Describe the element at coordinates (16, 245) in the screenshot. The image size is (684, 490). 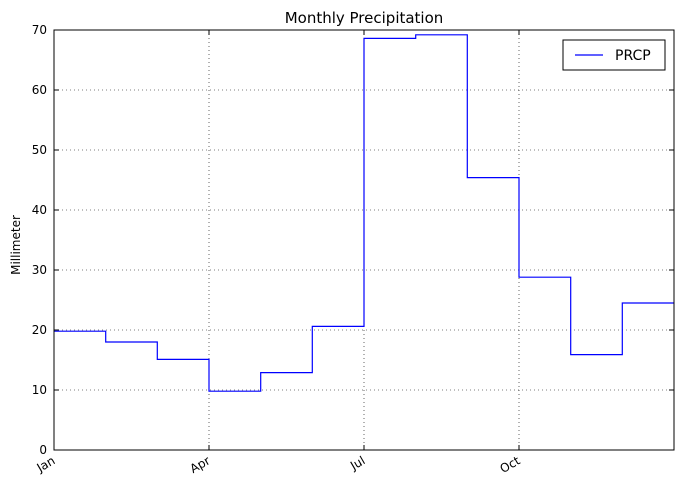
I see `y-axis-label: Millimeter` at that location.